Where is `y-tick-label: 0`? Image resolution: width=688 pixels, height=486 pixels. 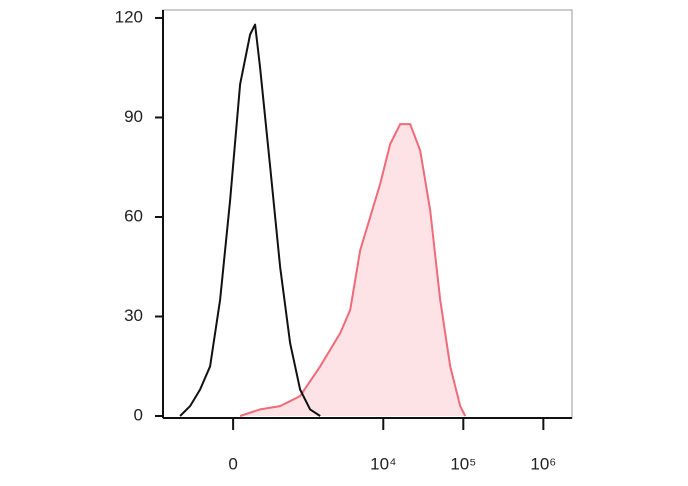 y-tick-label: 0 is located at coordinates (138, 414).